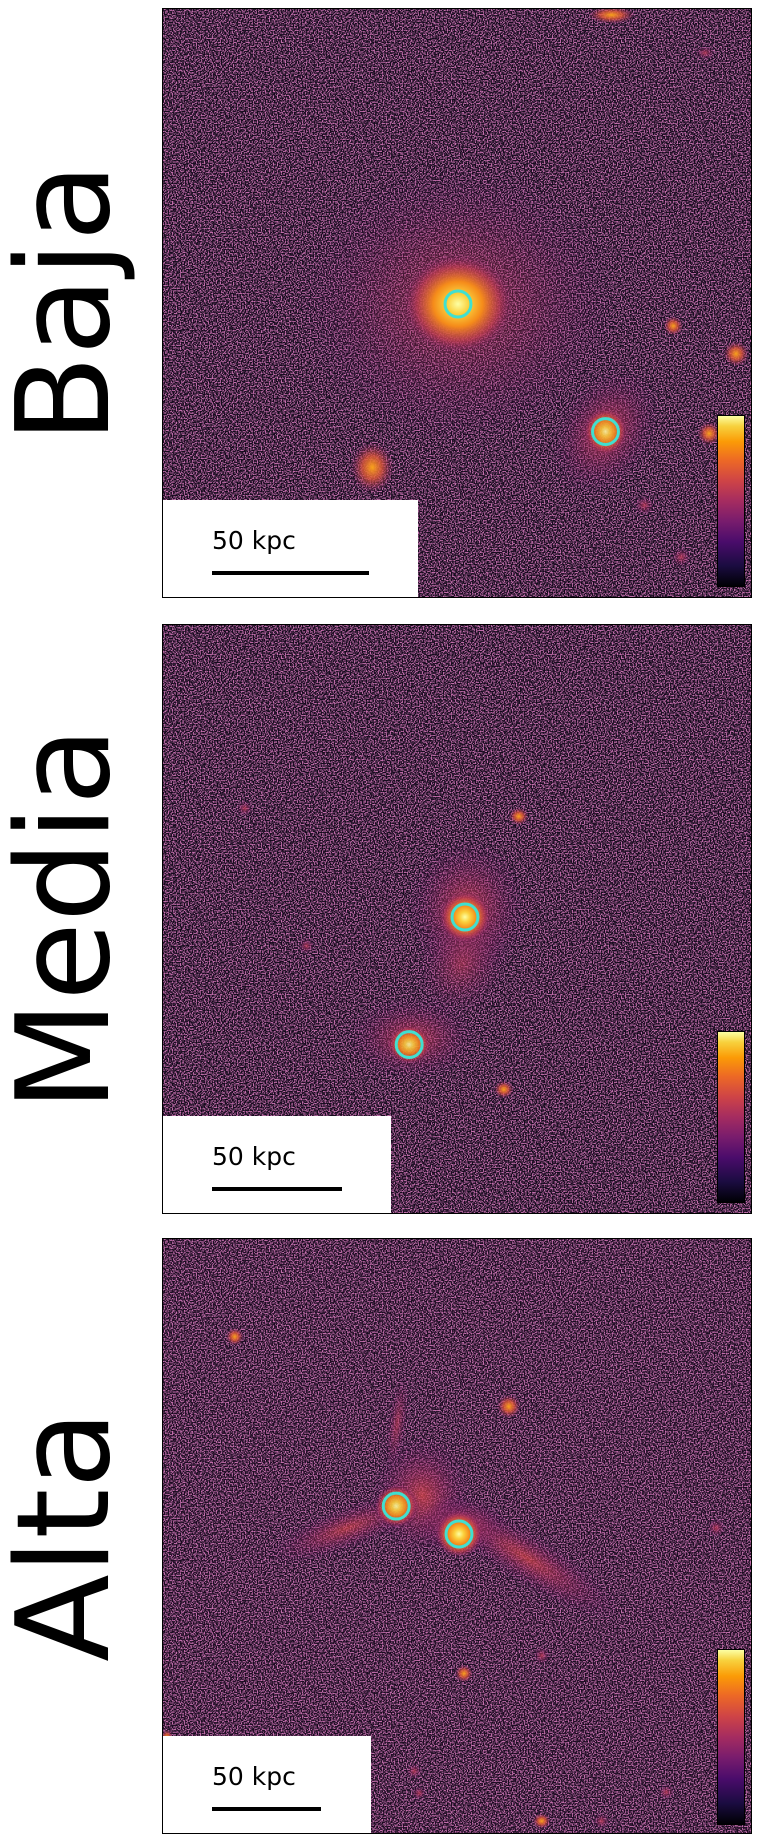 The image size is (764, 1845). What do you see at coordinates (69, 303) in the screenshot?
I see `panel-label-baja: Baja` at bounding box center [69, 303].